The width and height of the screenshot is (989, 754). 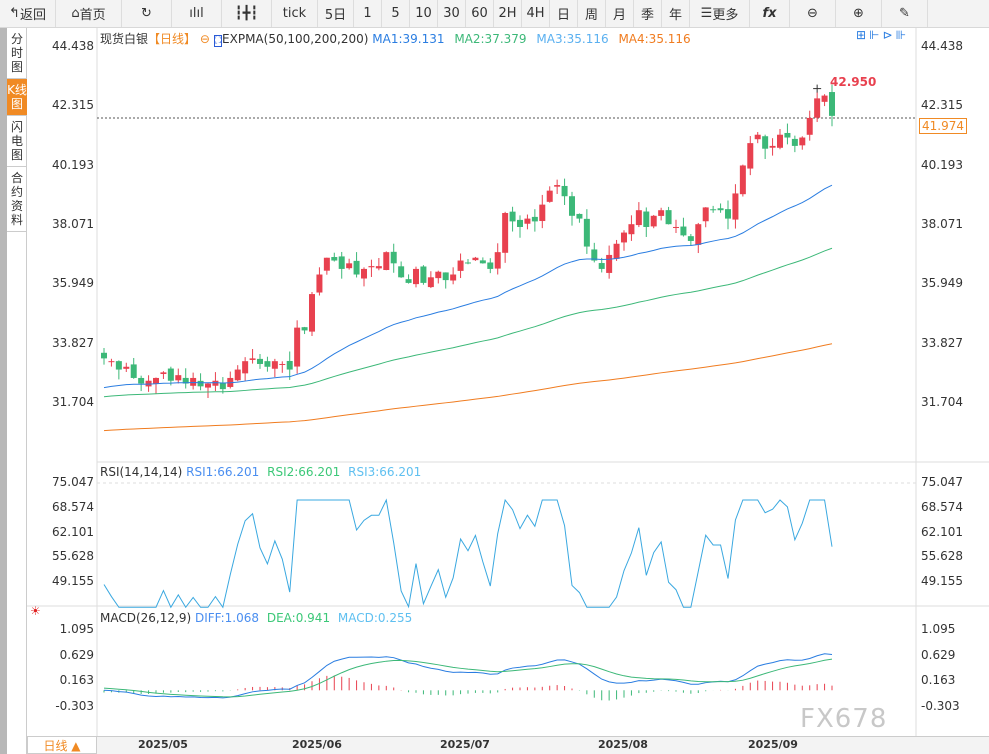 What do you see at coordinates (770, 13) in the screenshot?
I see `fx-icon-button: fx` at bounding box center [770, 13].